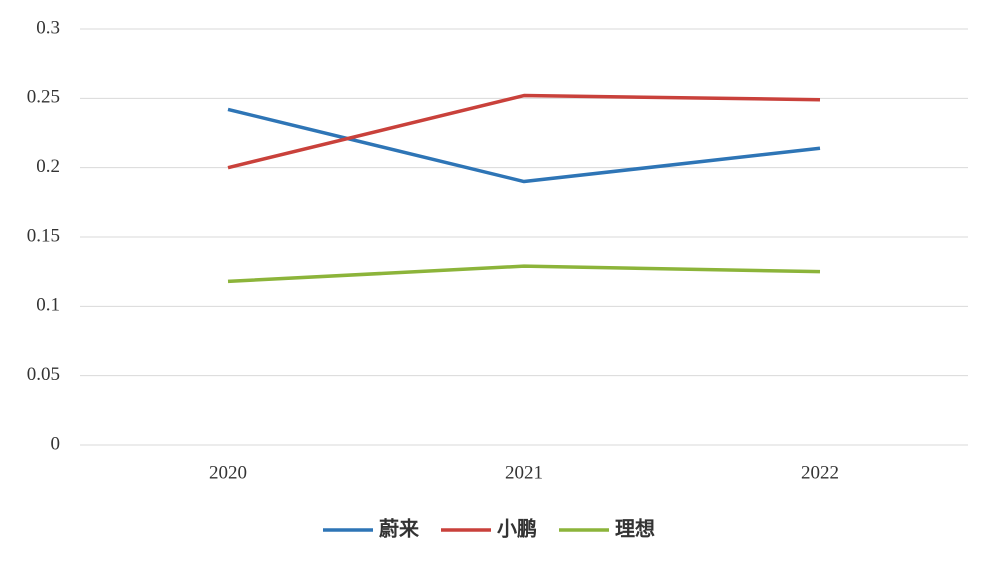 Image resolution: width=1000 pixels, height=569 pixels. I want to click on x-tick-label: 2022, so click(820, 472).